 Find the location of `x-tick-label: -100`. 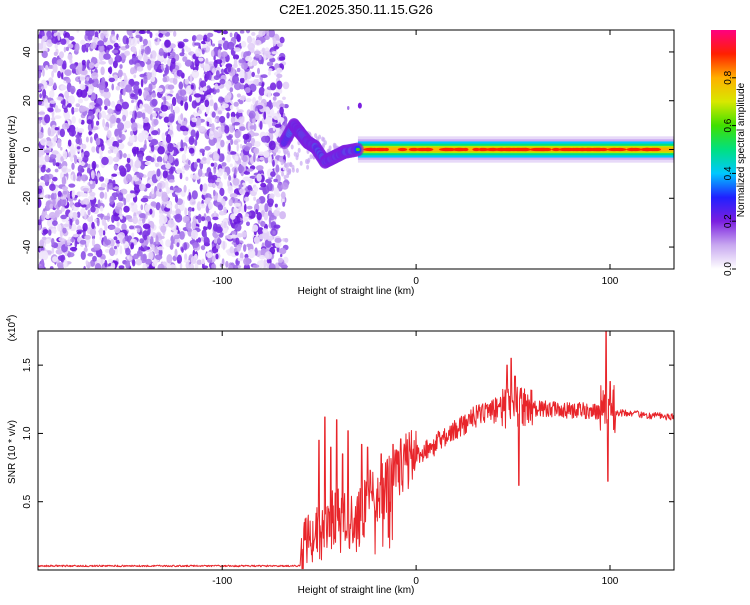

x-tick-label: -100 is located at coordinates (222, 281).